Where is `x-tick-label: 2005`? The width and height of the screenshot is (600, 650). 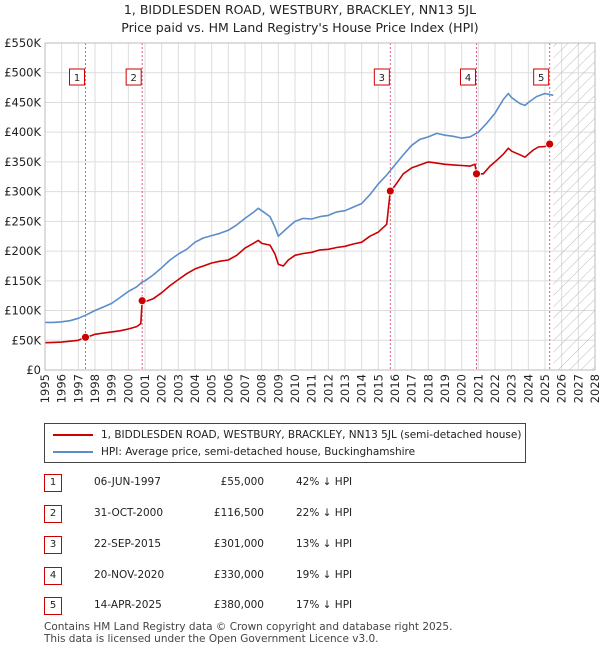
x-tick-label: 2005 is located at coordinates (212, 388).